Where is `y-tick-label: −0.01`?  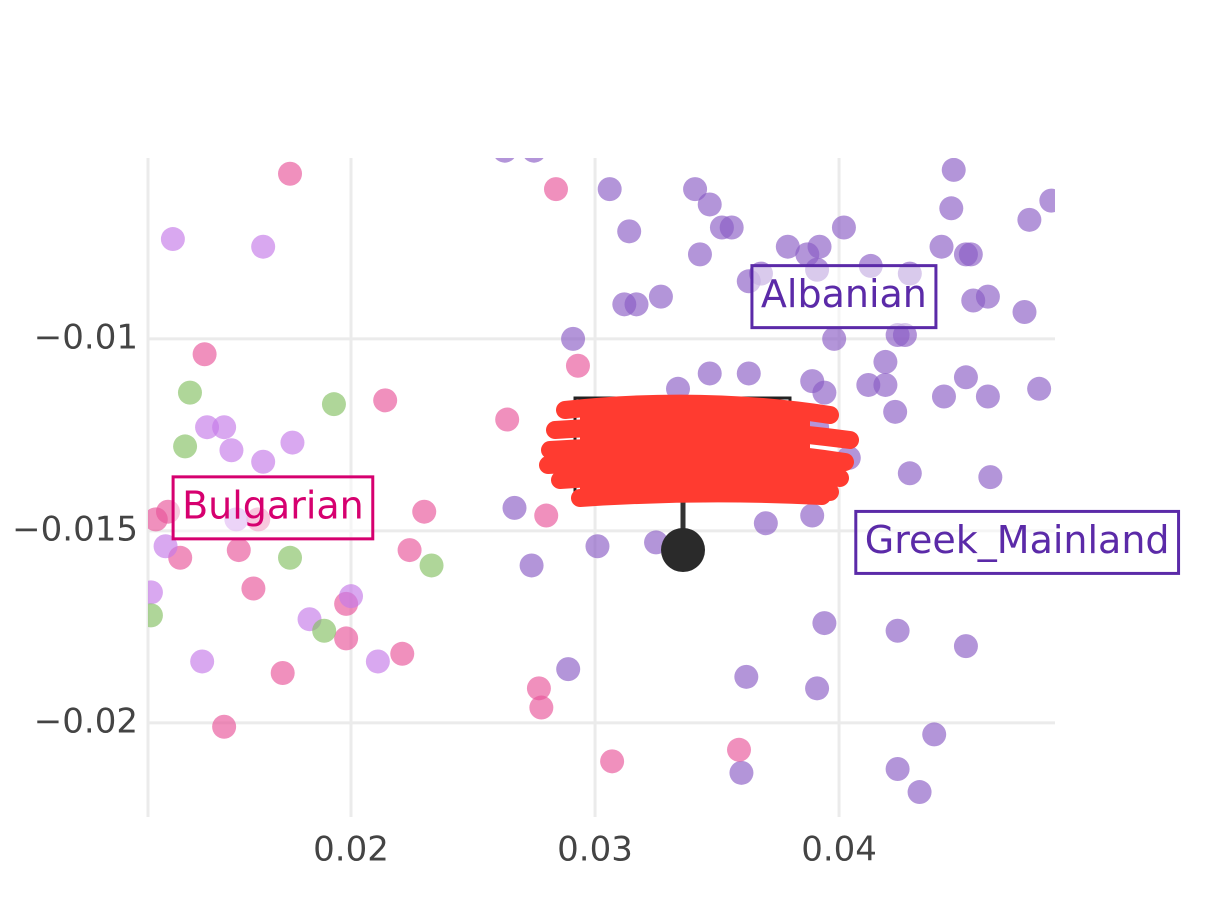 y-tick-label: −0.01 is located at coordinates (86, 337).